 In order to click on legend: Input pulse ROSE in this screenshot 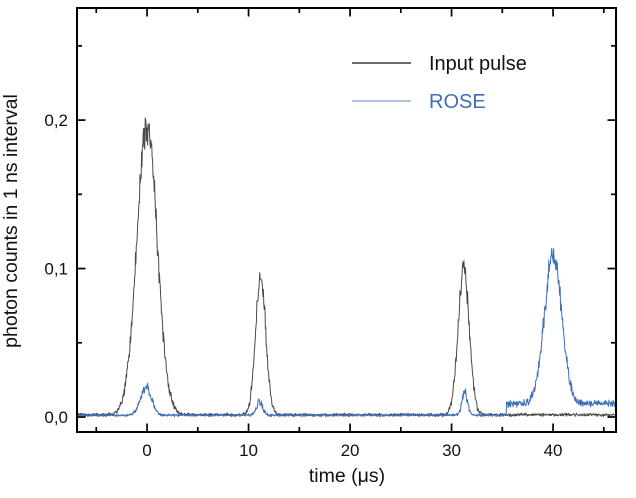, I will do `click(439, 83)`.